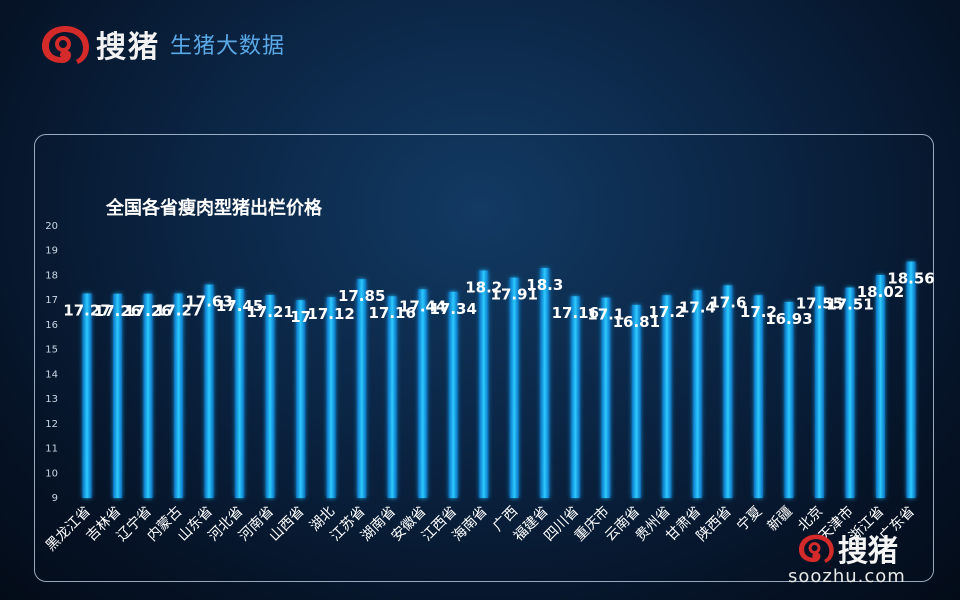  Describe the element at coordinates (214, 208) in the screenshot. I see `chart-title: 全国各省瘦肉型猪出栏价格` at that location.